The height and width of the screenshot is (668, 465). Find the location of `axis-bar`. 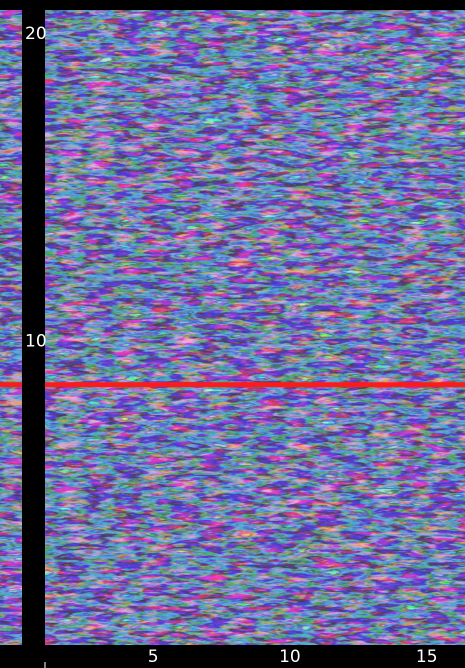

axis-bar is located at coordinates (33, 334).